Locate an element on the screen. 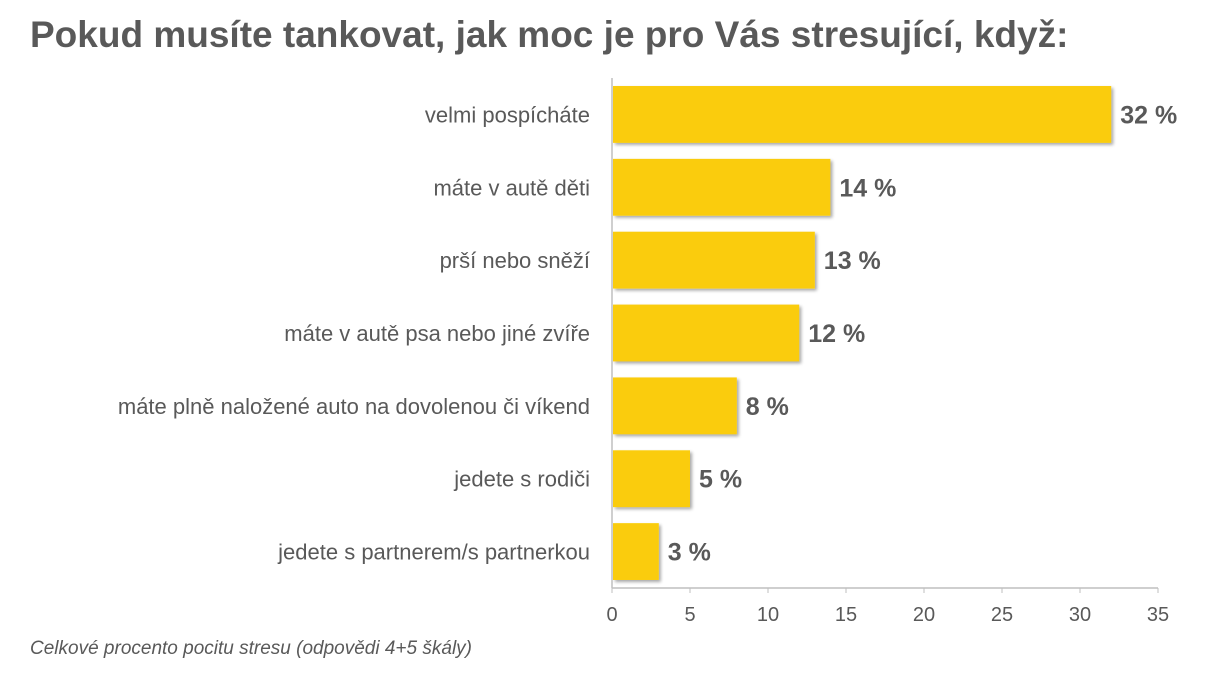 Image resolution: width=1228 pixels, height=677 pixels. category-label-2: prší nebo sněží is located at coordinates (515, 260).